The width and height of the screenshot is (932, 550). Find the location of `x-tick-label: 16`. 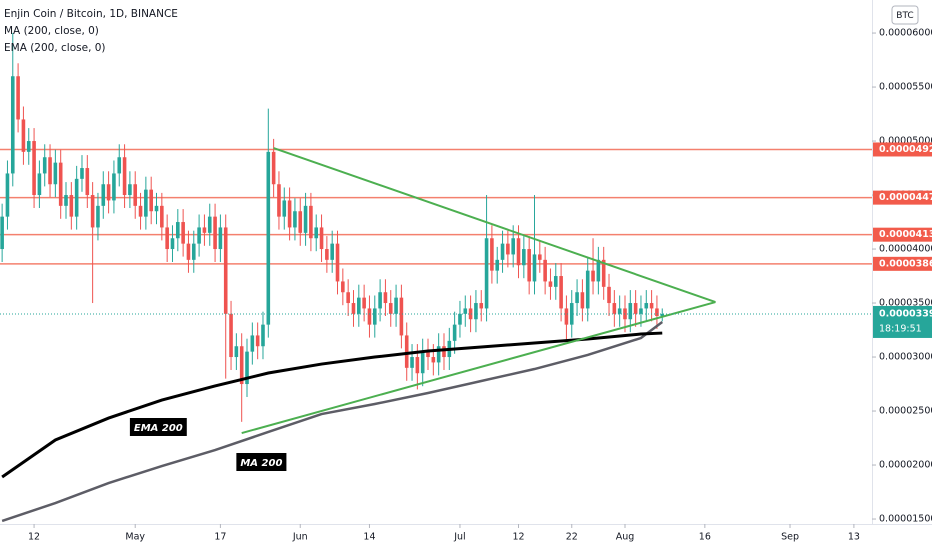

x-tick-label: 16 is located at coordinates (705, 537).